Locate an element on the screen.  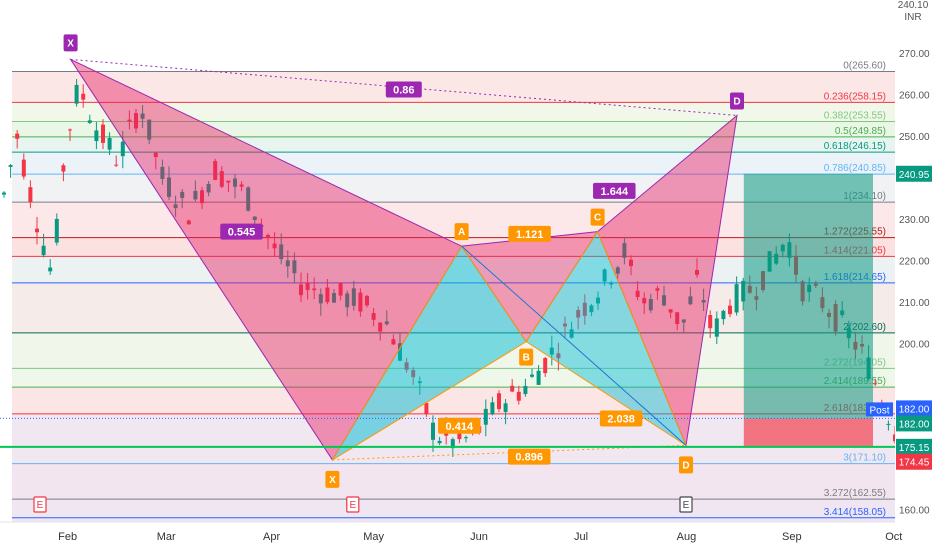
y-tick-label: 220.00 is located at coordinates (914, 262).